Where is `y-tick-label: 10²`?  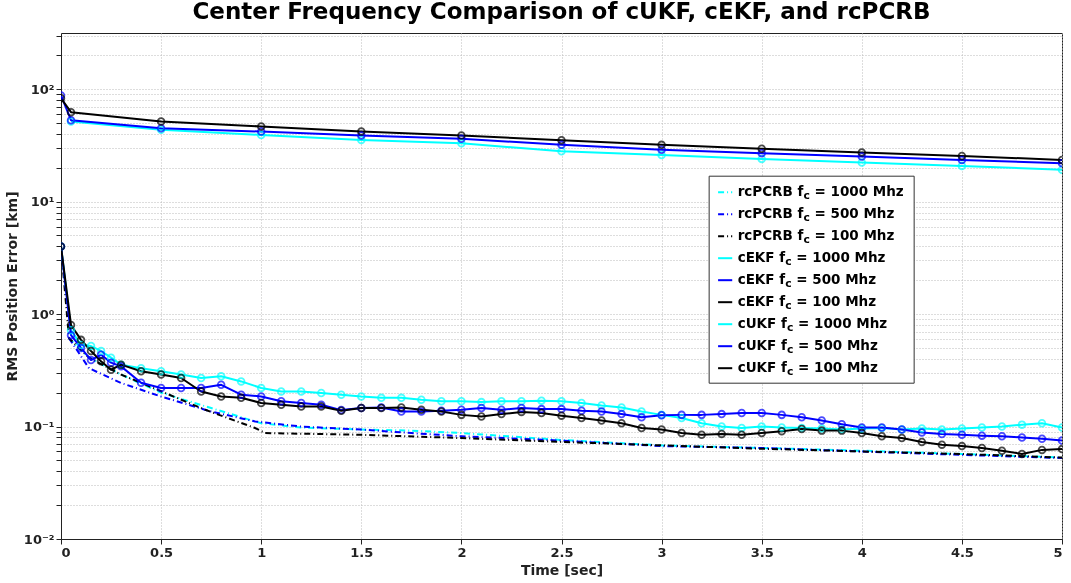 y-tick-label: 10² is located at coordinates (42, 89).